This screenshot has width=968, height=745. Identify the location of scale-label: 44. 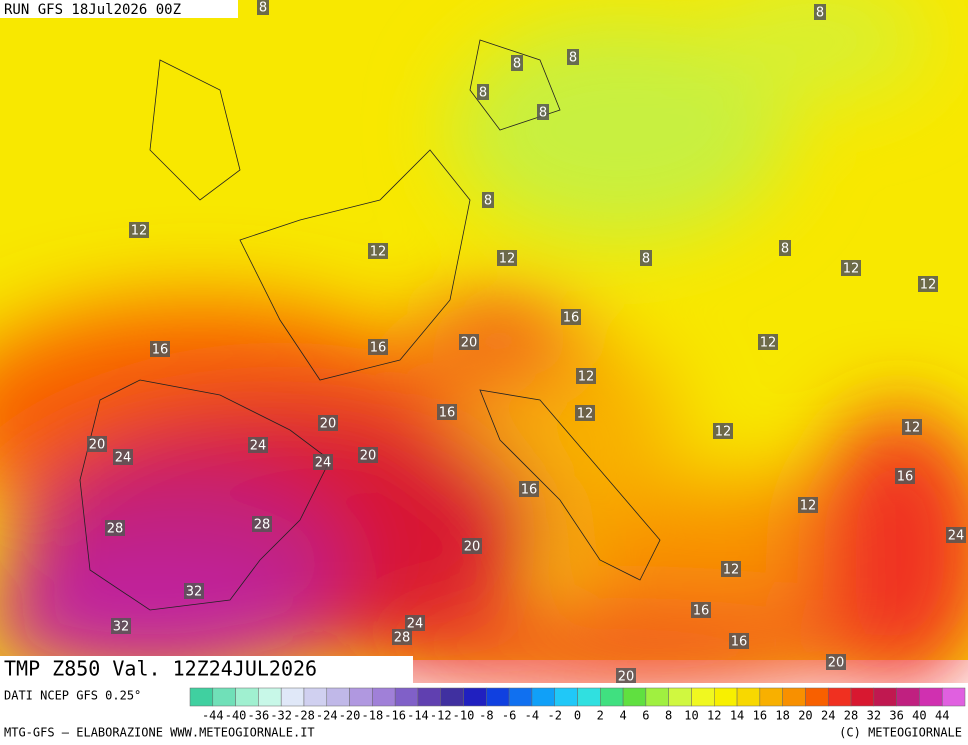
(942, 716).